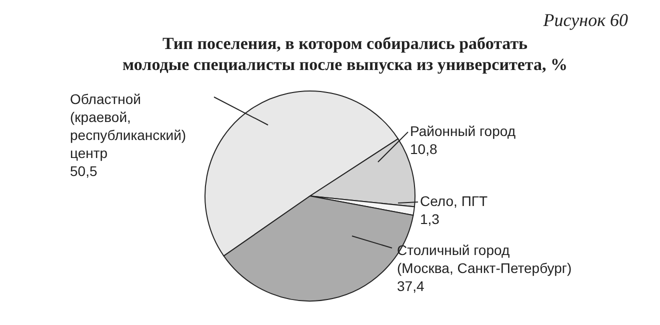  Describe the element at coordinates (430, 219) in the screenshot. I see `data-label: 1,3` at that location.